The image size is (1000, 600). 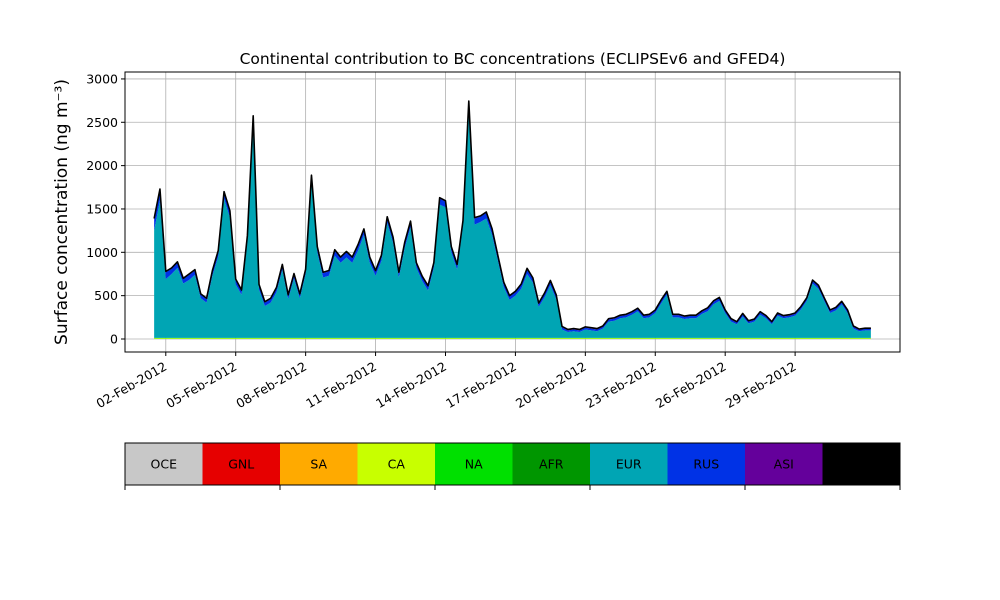 What do you see at coordinates (106, 295) in the screenshot?
I see `y-tick-label: 500` at bounding box center [106, 295].